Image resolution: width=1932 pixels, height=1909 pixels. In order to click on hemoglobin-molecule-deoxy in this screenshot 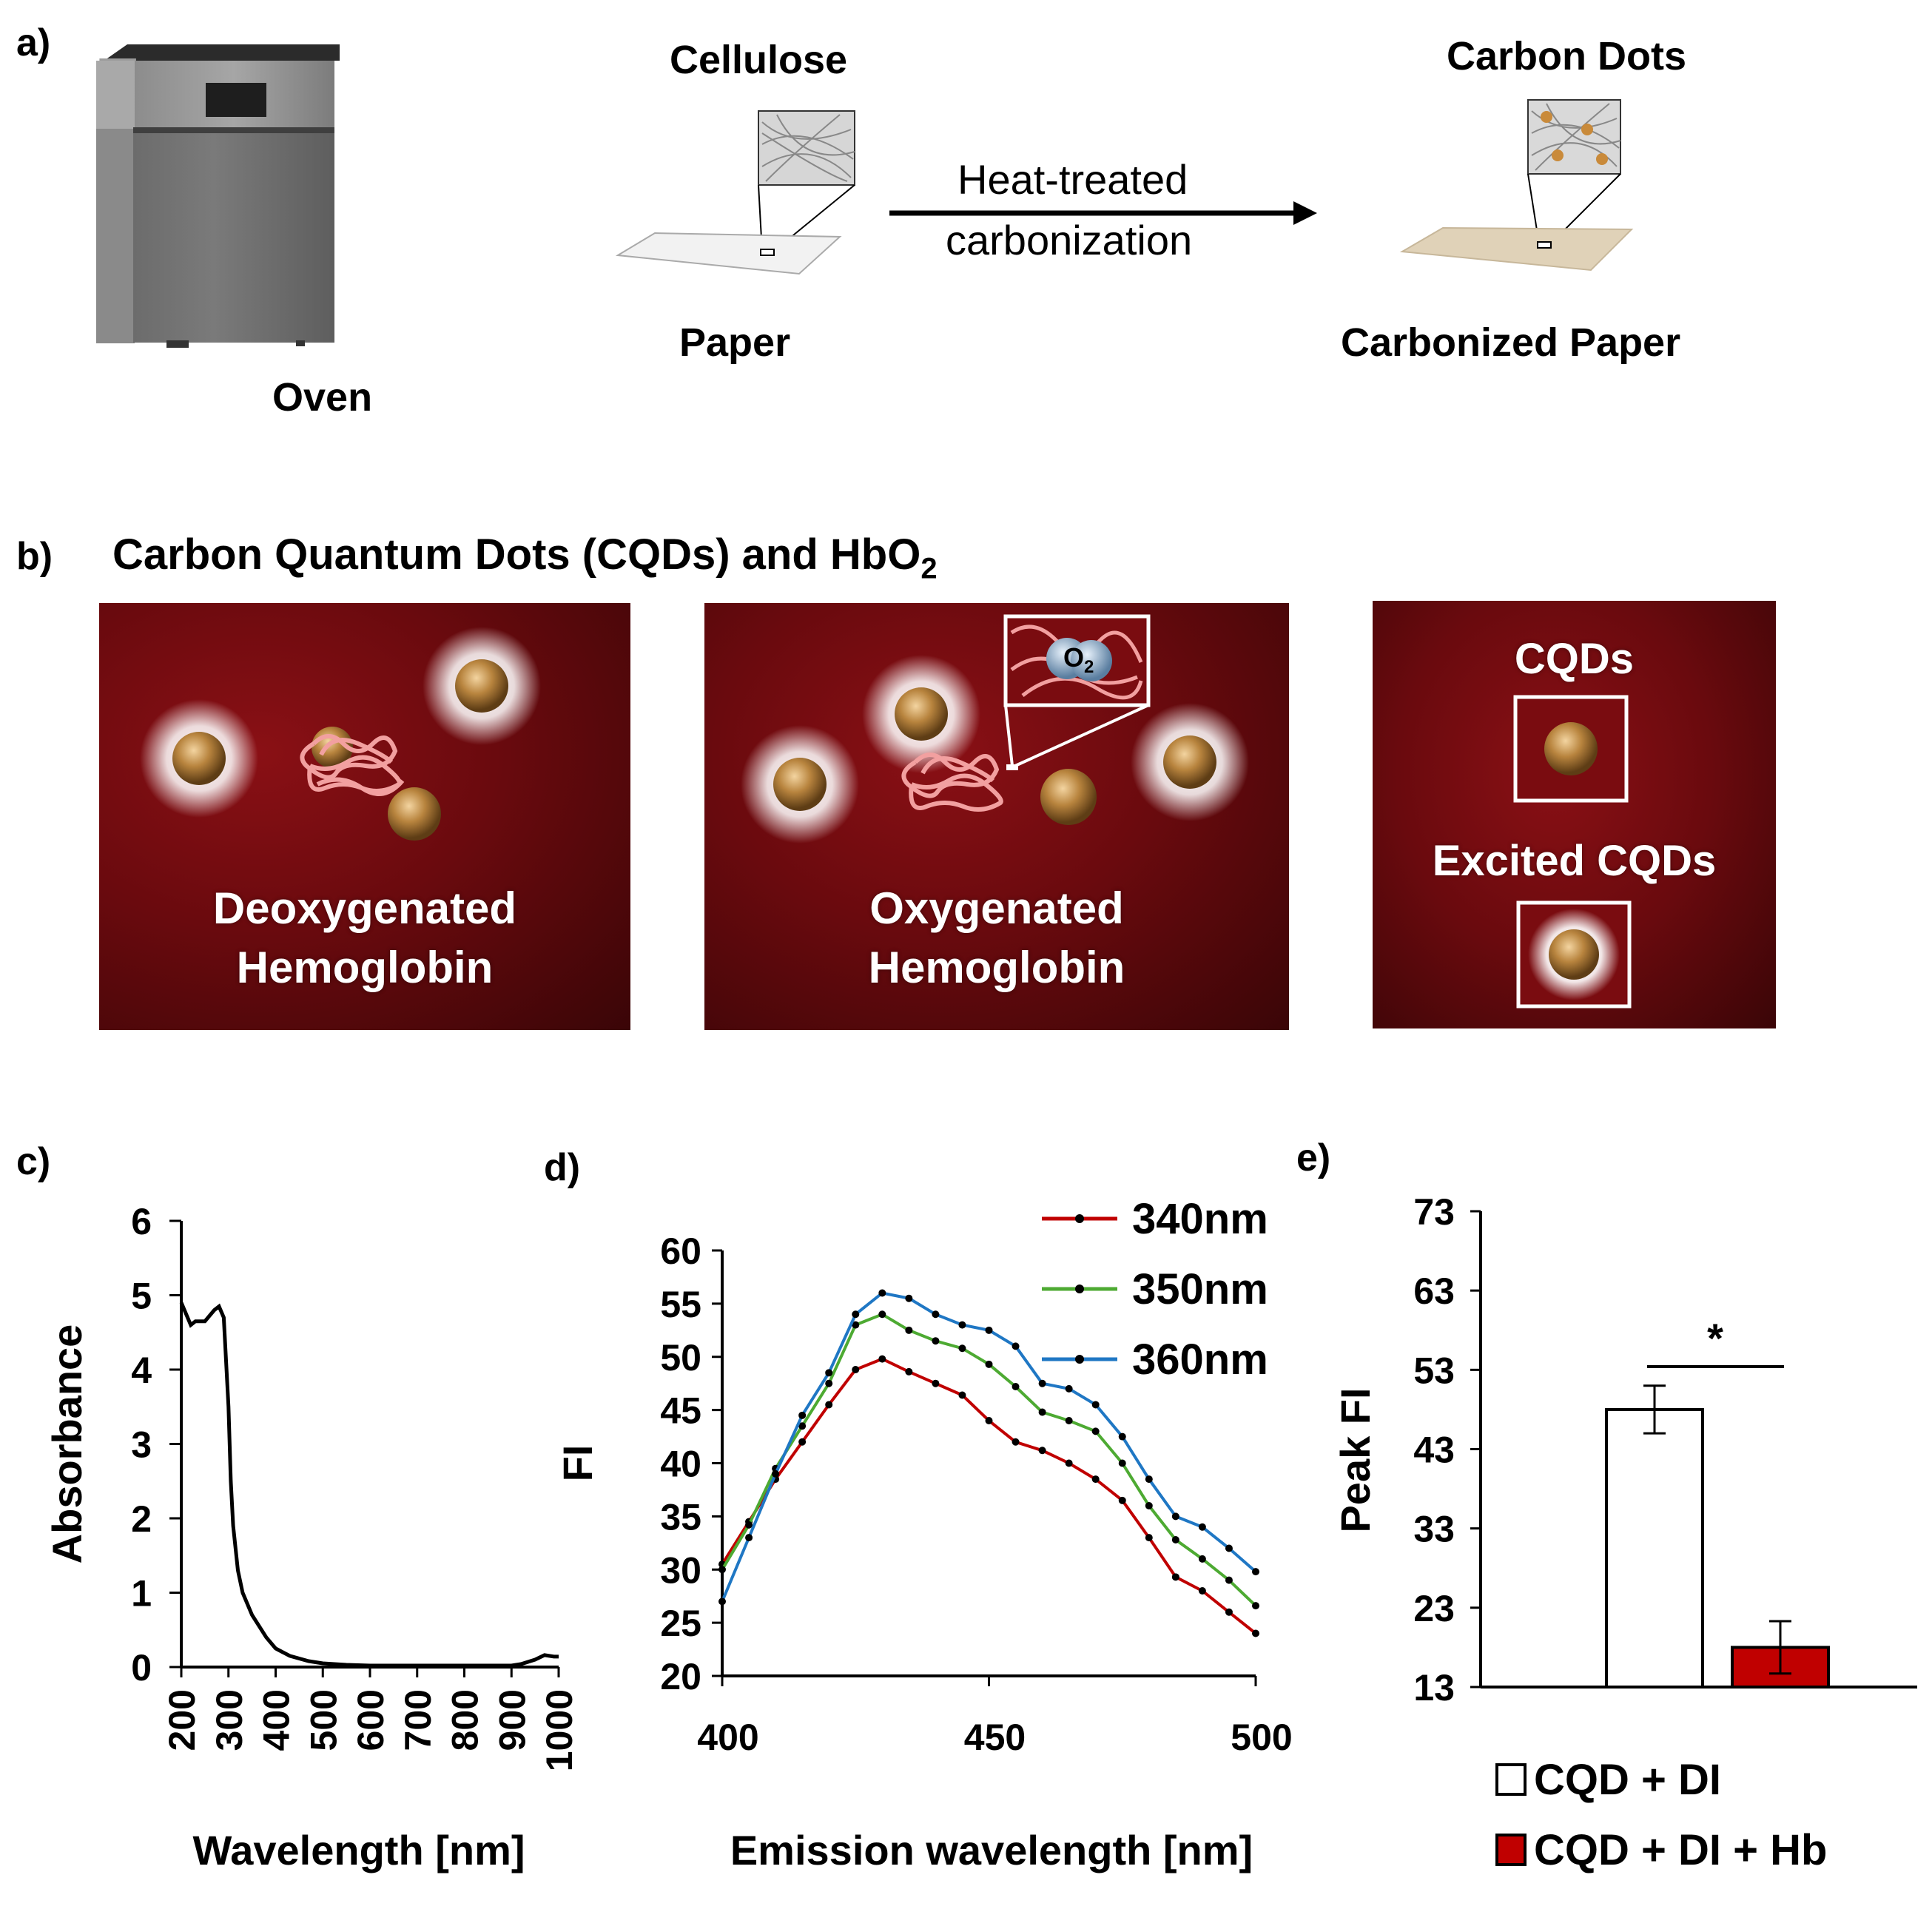, I will do `click(352, 765)`.